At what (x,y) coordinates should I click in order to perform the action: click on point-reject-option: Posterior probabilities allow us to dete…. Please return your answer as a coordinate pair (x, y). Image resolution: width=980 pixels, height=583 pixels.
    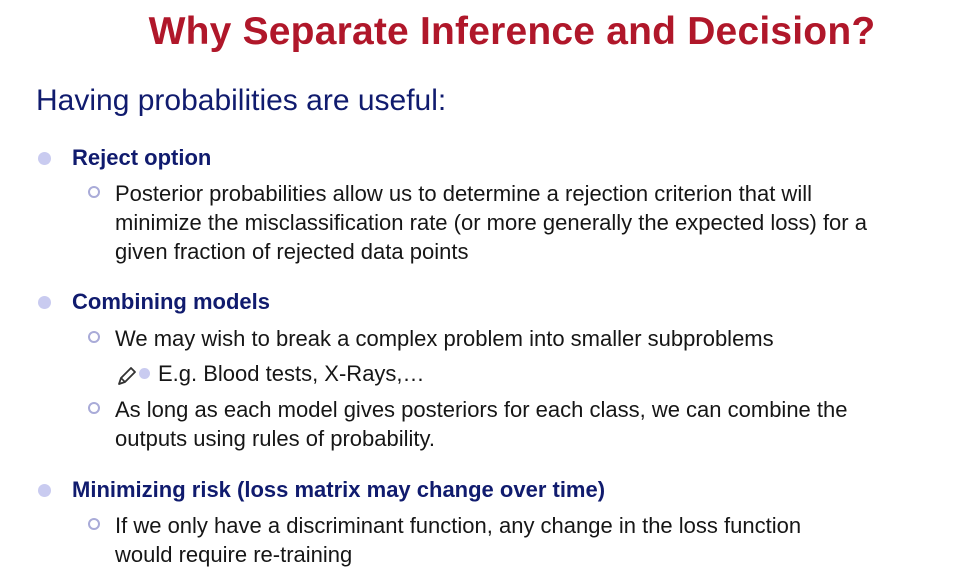
    Looking at the image, I should click on (491, 222).